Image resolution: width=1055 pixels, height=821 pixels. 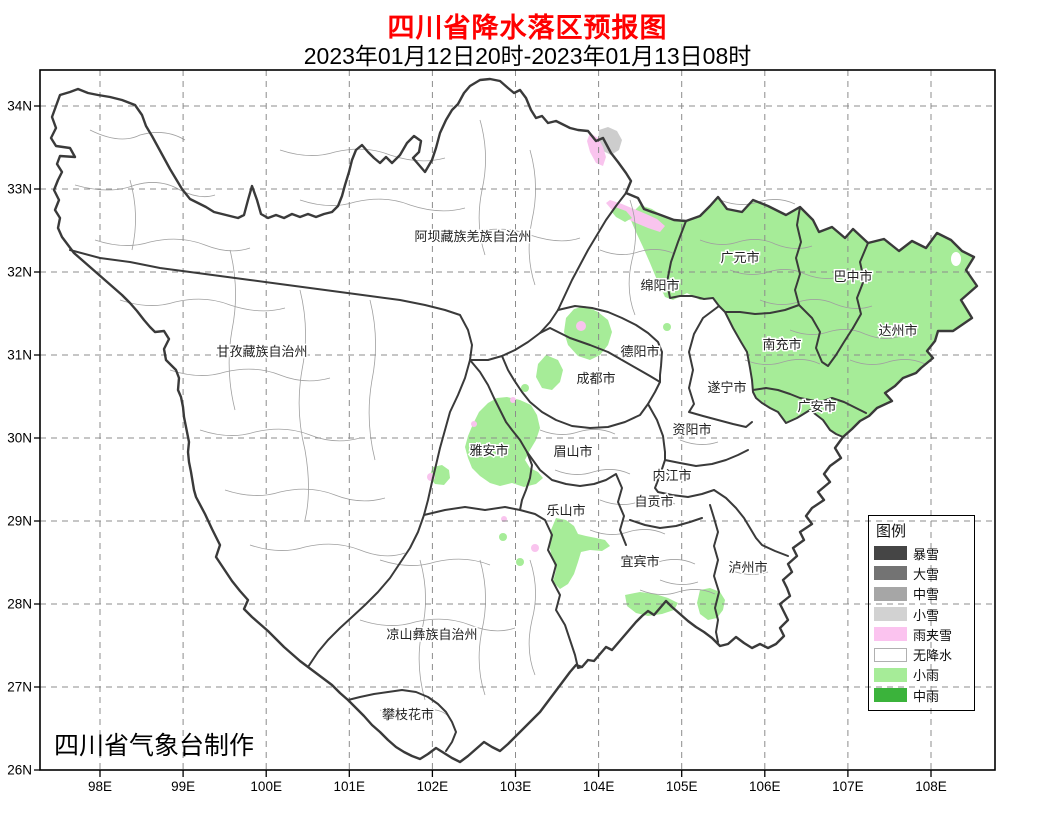 I want to click on map-label: 成都市, so click(x=595, y=378).